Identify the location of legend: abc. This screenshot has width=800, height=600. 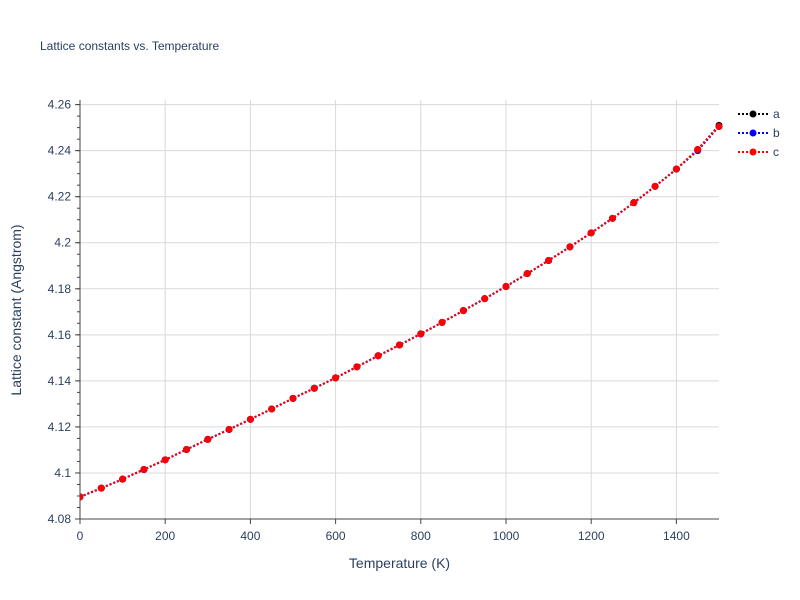
(759, 133).